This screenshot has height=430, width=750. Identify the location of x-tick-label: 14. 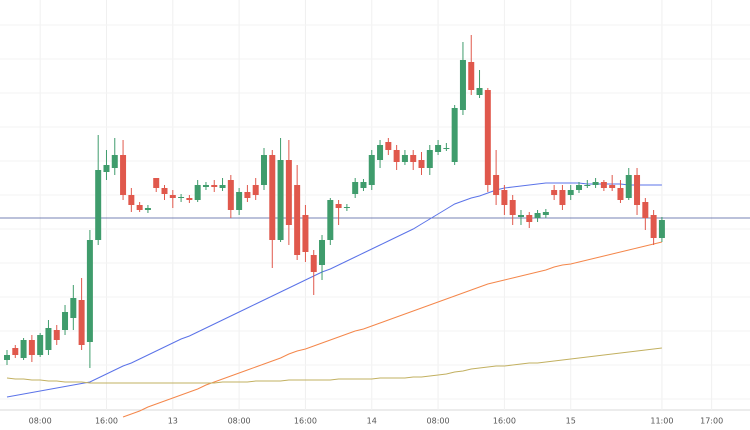
(372, 421).